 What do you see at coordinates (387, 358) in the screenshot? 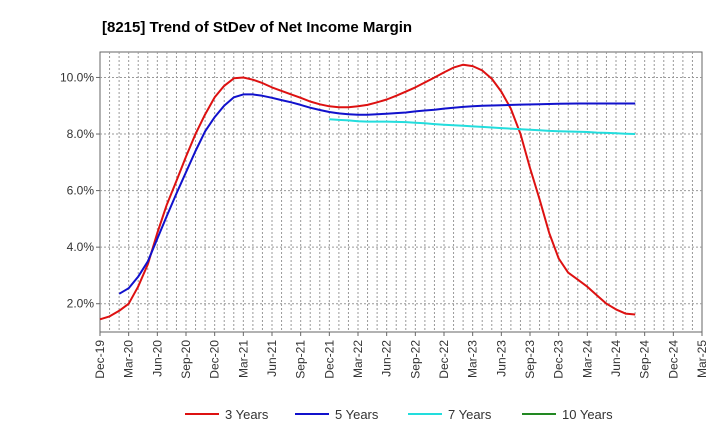
I see `x-tick-label: Jun-22` at bounding box center [387, 358].